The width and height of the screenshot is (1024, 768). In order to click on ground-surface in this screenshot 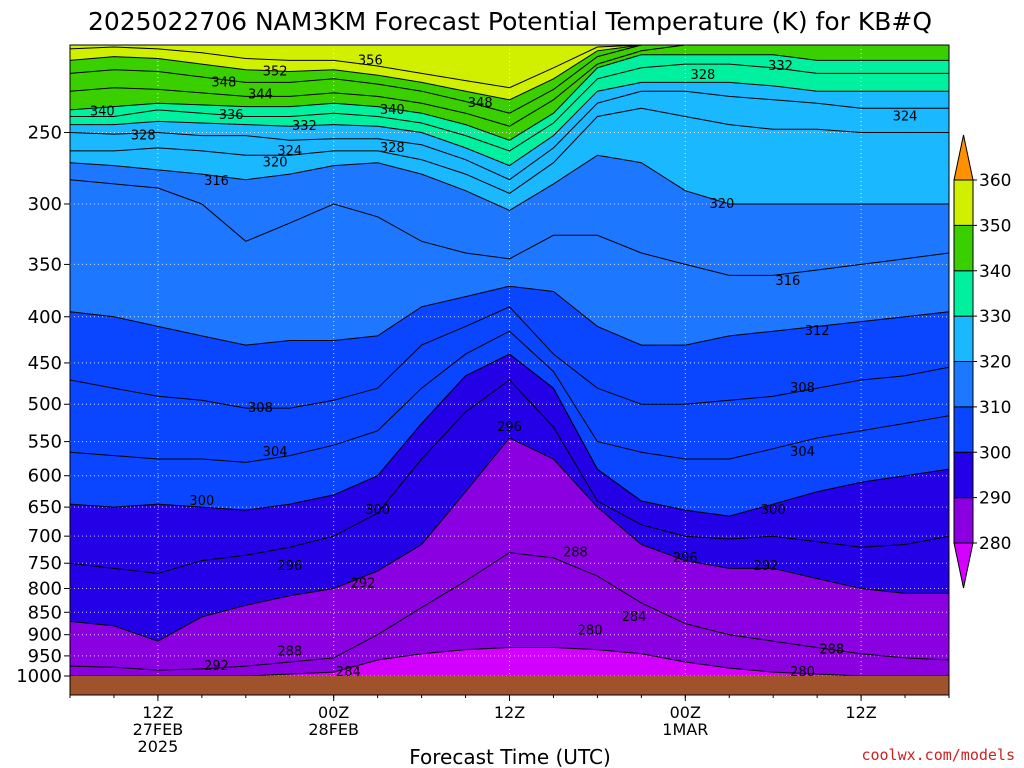, I will do `click(509, 685)`.